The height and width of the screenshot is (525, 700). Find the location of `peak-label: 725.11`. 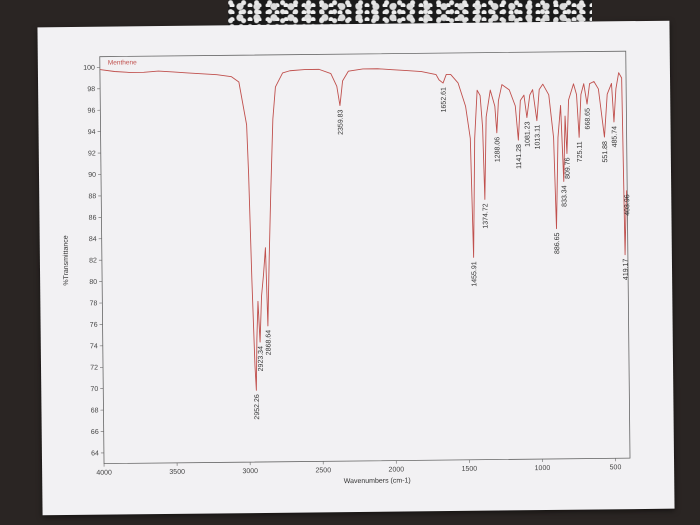

peak-label: 725.11 is located at coordinates (580, 151).